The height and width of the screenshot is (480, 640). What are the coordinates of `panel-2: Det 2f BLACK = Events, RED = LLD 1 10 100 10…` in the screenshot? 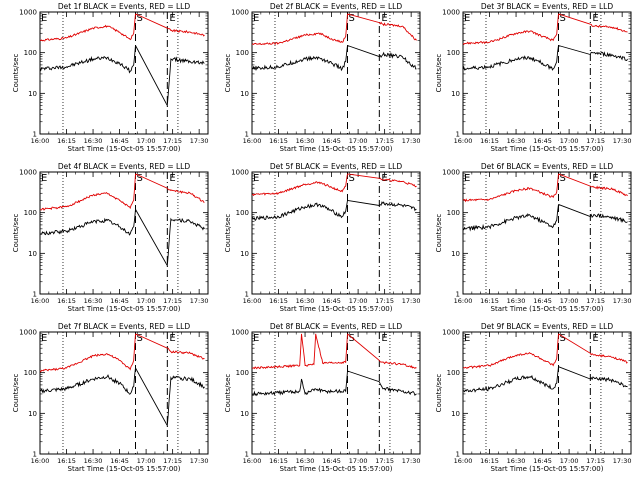 It's located at (322, 77).